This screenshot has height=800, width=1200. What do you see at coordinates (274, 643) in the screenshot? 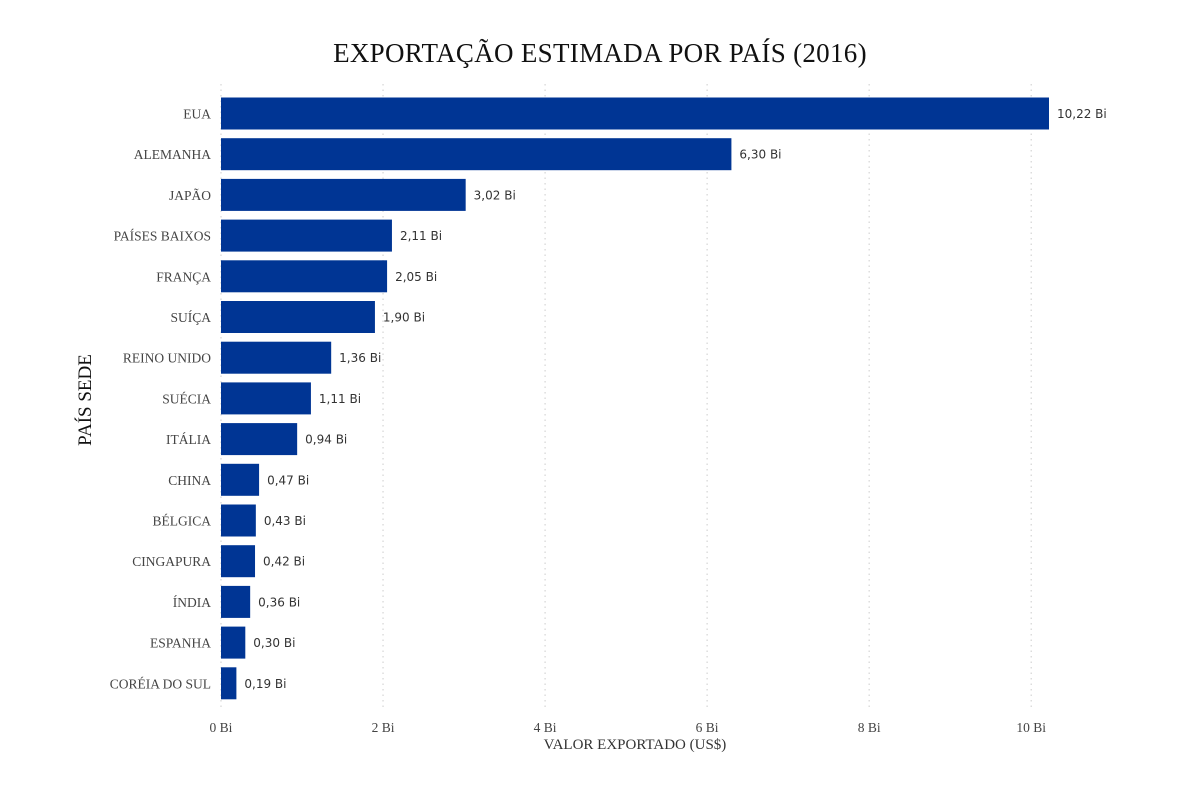
I see `data-label: 0,30 Bi` at bounding box center [274, 643].